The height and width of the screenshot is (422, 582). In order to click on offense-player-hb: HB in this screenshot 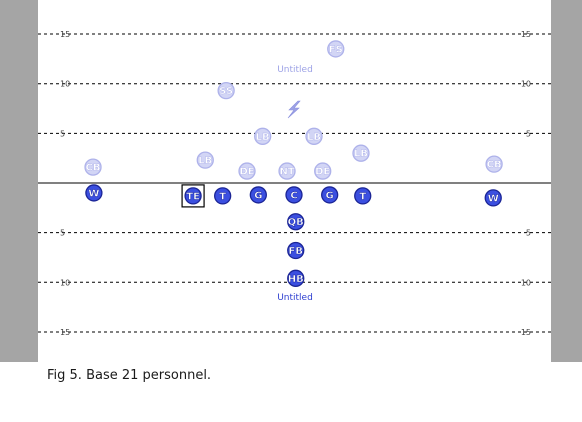, I will do `click(296, 278)`.